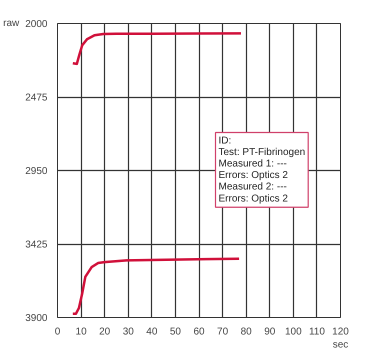  What do you see at coordinates (152, 332) in the screenshot?
I see `x-tick-label: 40` at bounding box center [152, 332].